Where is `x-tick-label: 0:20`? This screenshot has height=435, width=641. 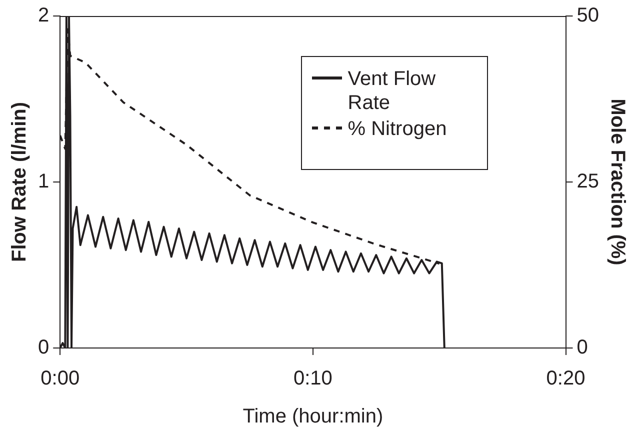
x-tick-label: 0:20 is located at coordinates (566, 379).